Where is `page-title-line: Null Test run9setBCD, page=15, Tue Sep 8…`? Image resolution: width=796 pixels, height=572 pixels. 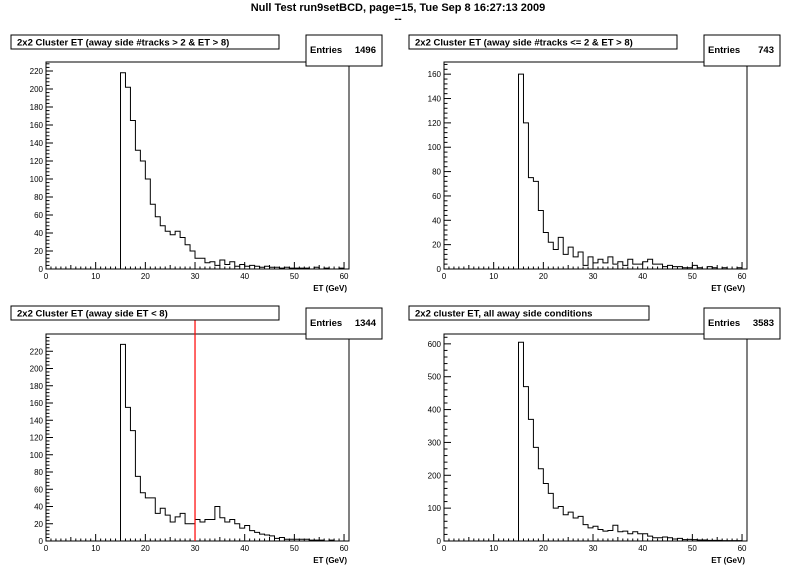 page-title-line: Null Test run9setBCD, page=15, Tue Sep 8… is located at coordinates (398, 8).